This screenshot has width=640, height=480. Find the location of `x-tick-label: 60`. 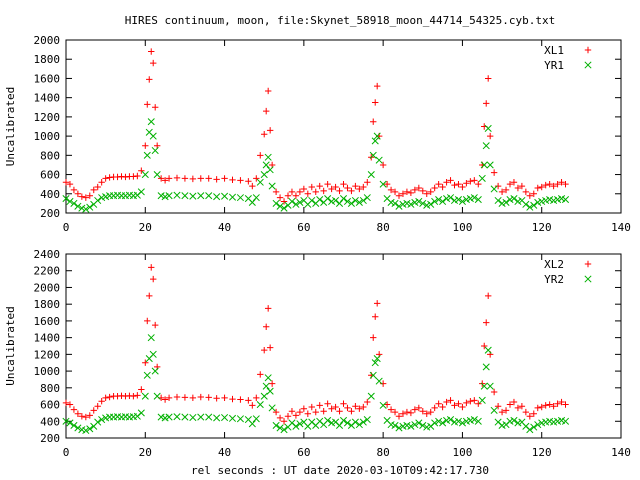

x-tick-label: 60 is located at coordinates (303, 452).